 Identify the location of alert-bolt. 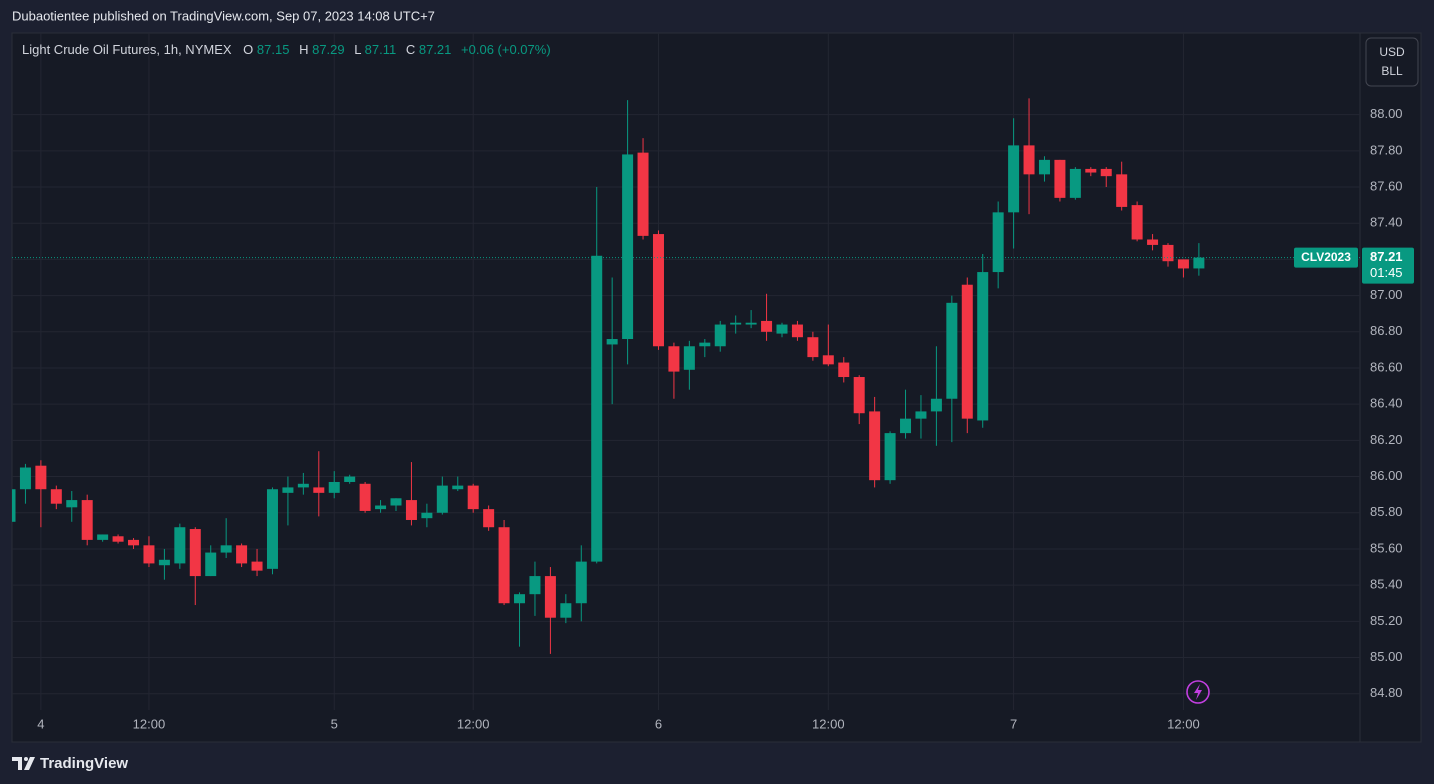
(1198, 692).